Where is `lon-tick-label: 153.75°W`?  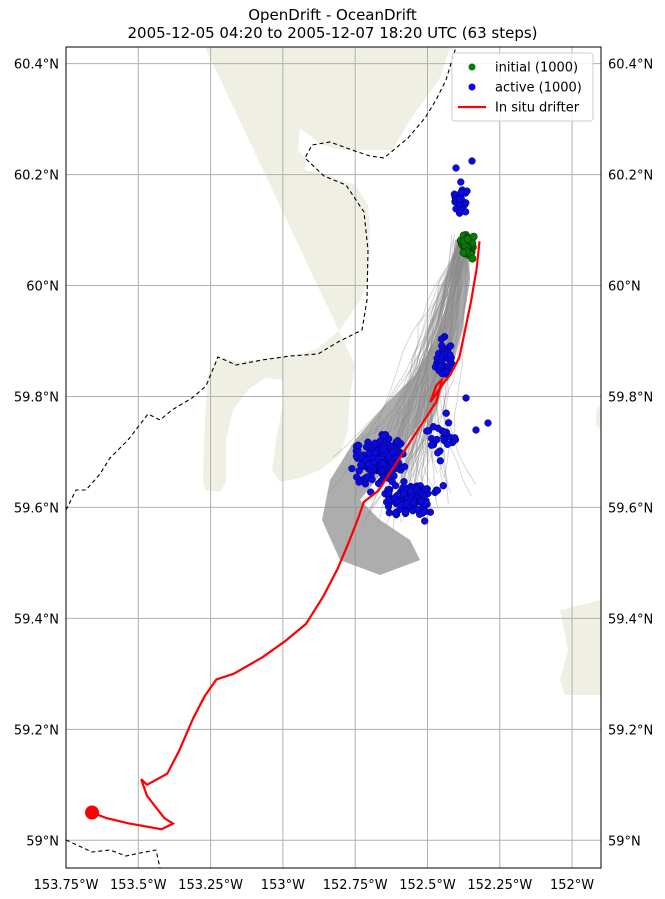
lon-tick-label: 153.75°W is located at coordinates (66, 885).